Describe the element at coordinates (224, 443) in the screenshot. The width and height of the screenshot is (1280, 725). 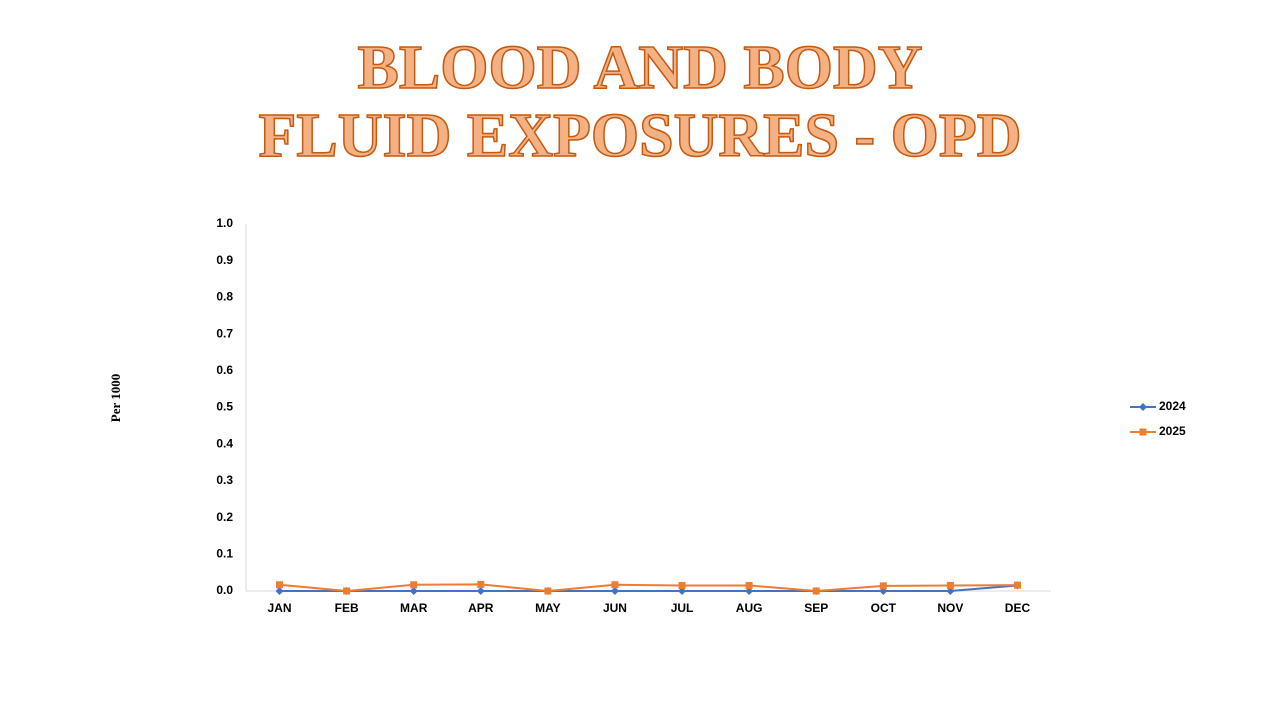
I see `y-tick-label: 0.4` at that location.